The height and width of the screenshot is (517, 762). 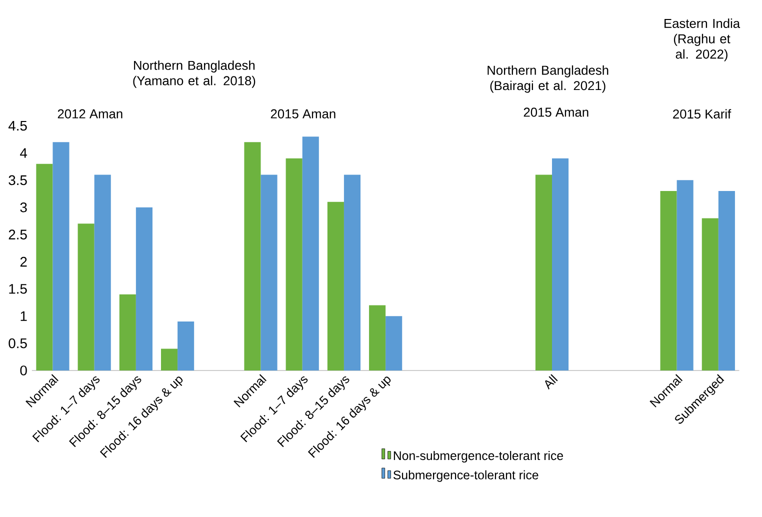 I want to click on y-tick-label: 4, so click(x=24, y=153).